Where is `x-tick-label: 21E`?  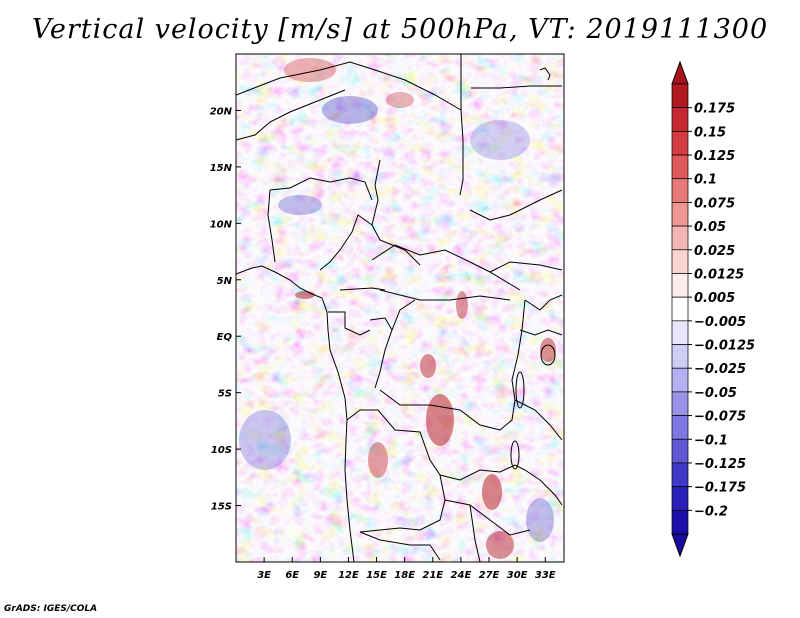 x-tick-label: 21E is located at coordinates (432, 575).